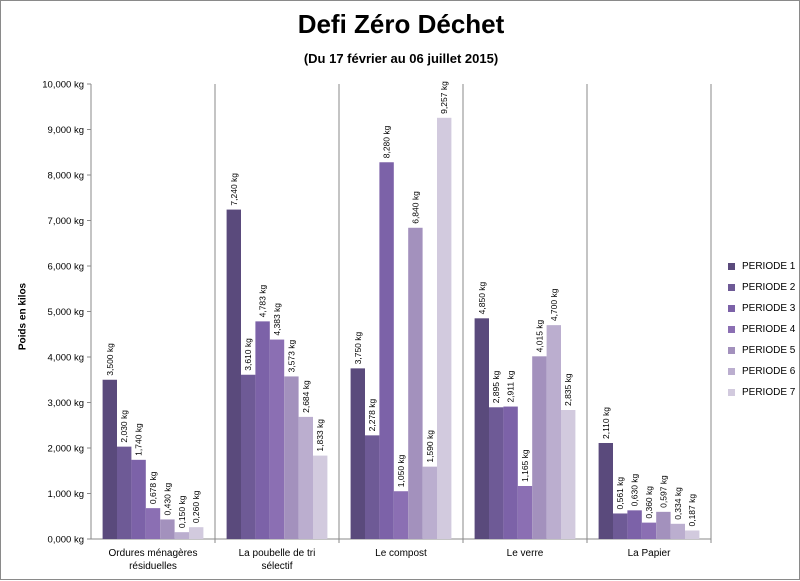 The height and width of the screenshot is (581, 800). What do you see at coordinates (66, 540) in the screenshot?
I see `y-tick-label: 0,000 kg` at bounding box center [66, 540].